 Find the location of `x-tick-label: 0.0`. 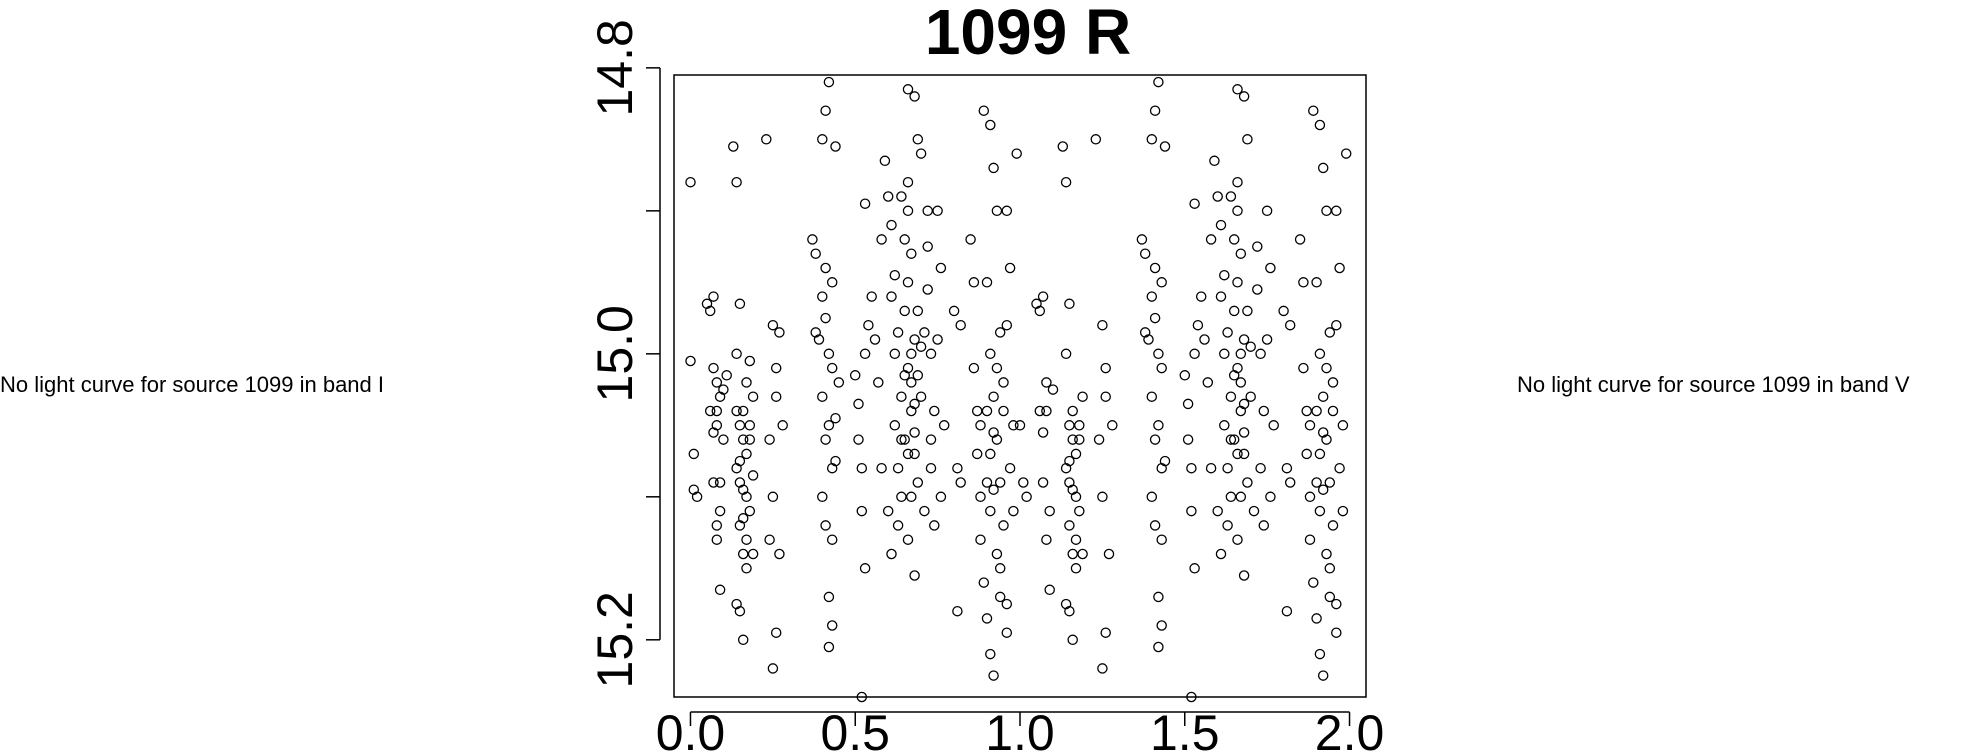

x-tick-label: 0.0 is located at coordinates (691, 730).